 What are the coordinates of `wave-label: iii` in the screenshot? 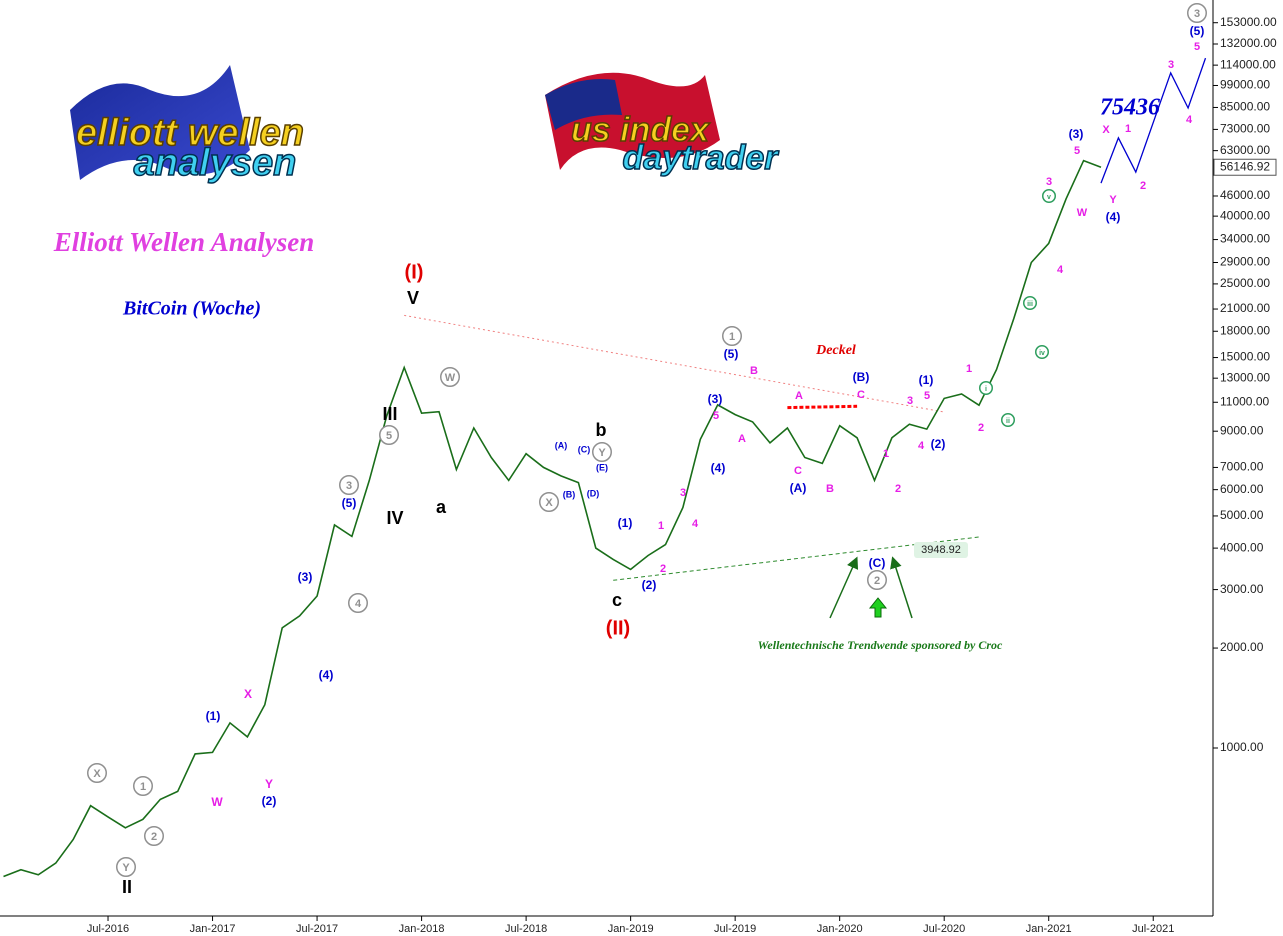 It's located at (1030, 304).